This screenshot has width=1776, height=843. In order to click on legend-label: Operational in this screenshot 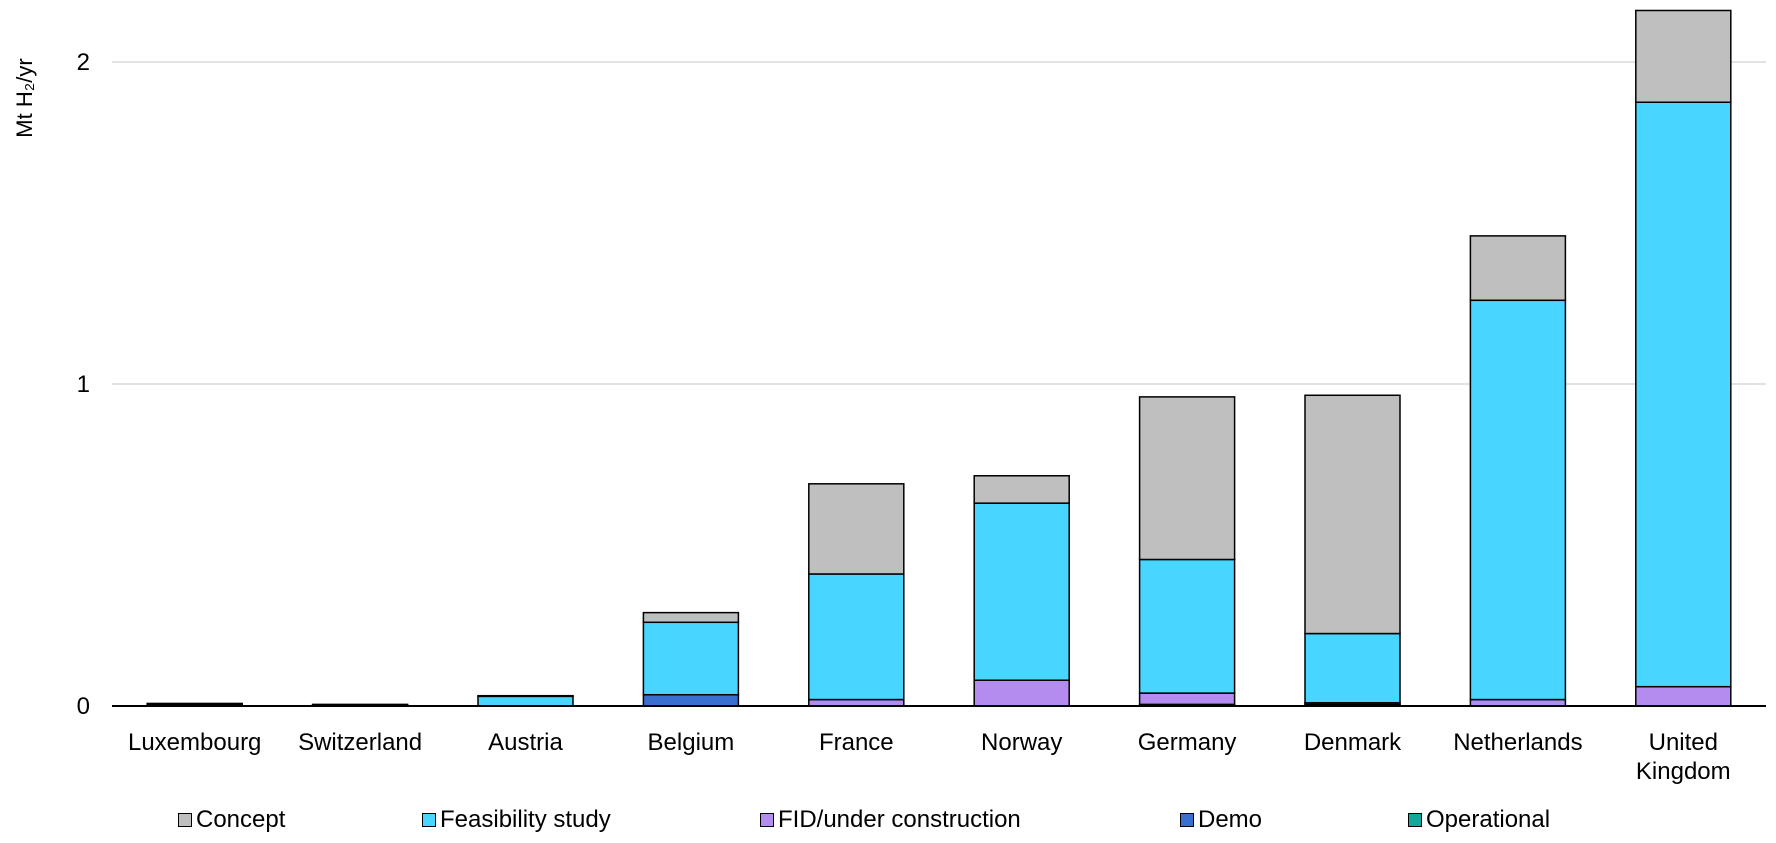, I will do `click(1488, 819)`.